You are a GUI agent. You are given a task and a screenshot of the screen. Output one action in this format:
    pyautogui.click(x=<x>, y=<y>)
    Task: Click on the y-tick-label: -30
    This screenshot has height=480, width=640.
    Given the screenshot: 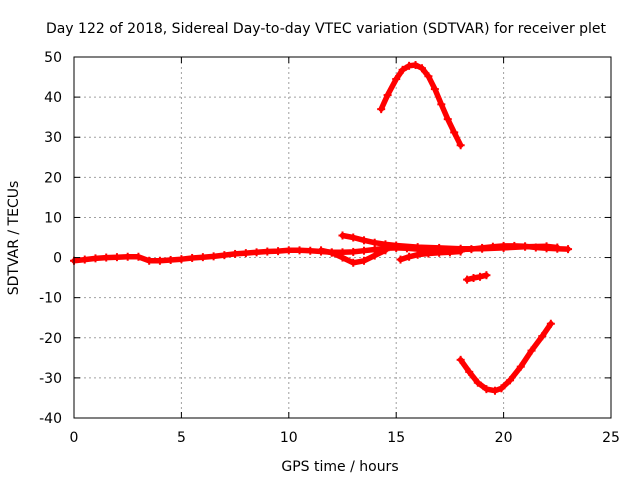 What is the action you would take?
    pyautogui.click(x=50, y=379)
    